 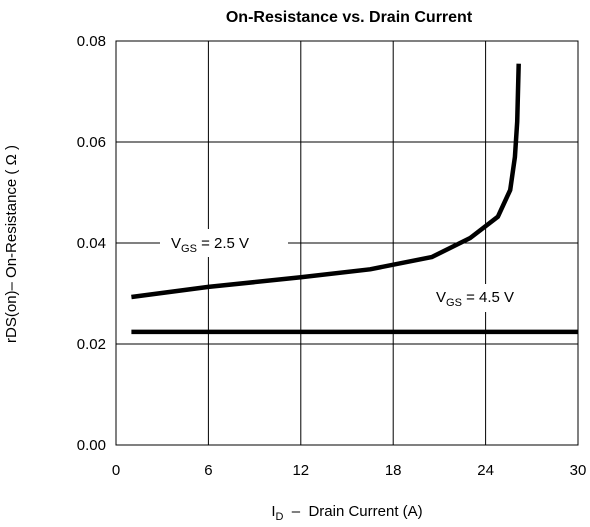 What do you see at coordinates (300, 470) in the screenshot?
I see `x-tick-label: 12` at bounding box center [300, 470].